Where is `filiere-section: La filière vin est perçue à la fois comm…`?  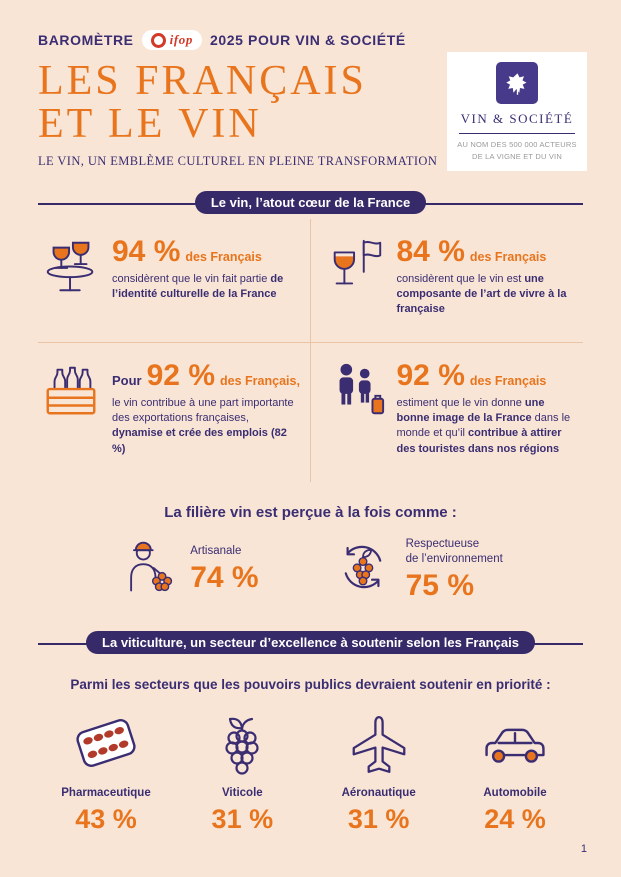 filiere-section: La filière vin est perçue à la fois comm… is located at coordinates (310, 553).